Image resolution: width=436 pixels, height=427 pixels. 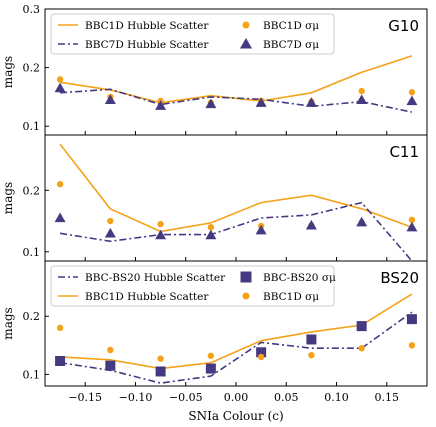 What do you see at coordinates (85, 397) in the screenshot?
I see `x-tick-label: −0.15` at bounding box center [85, 397].